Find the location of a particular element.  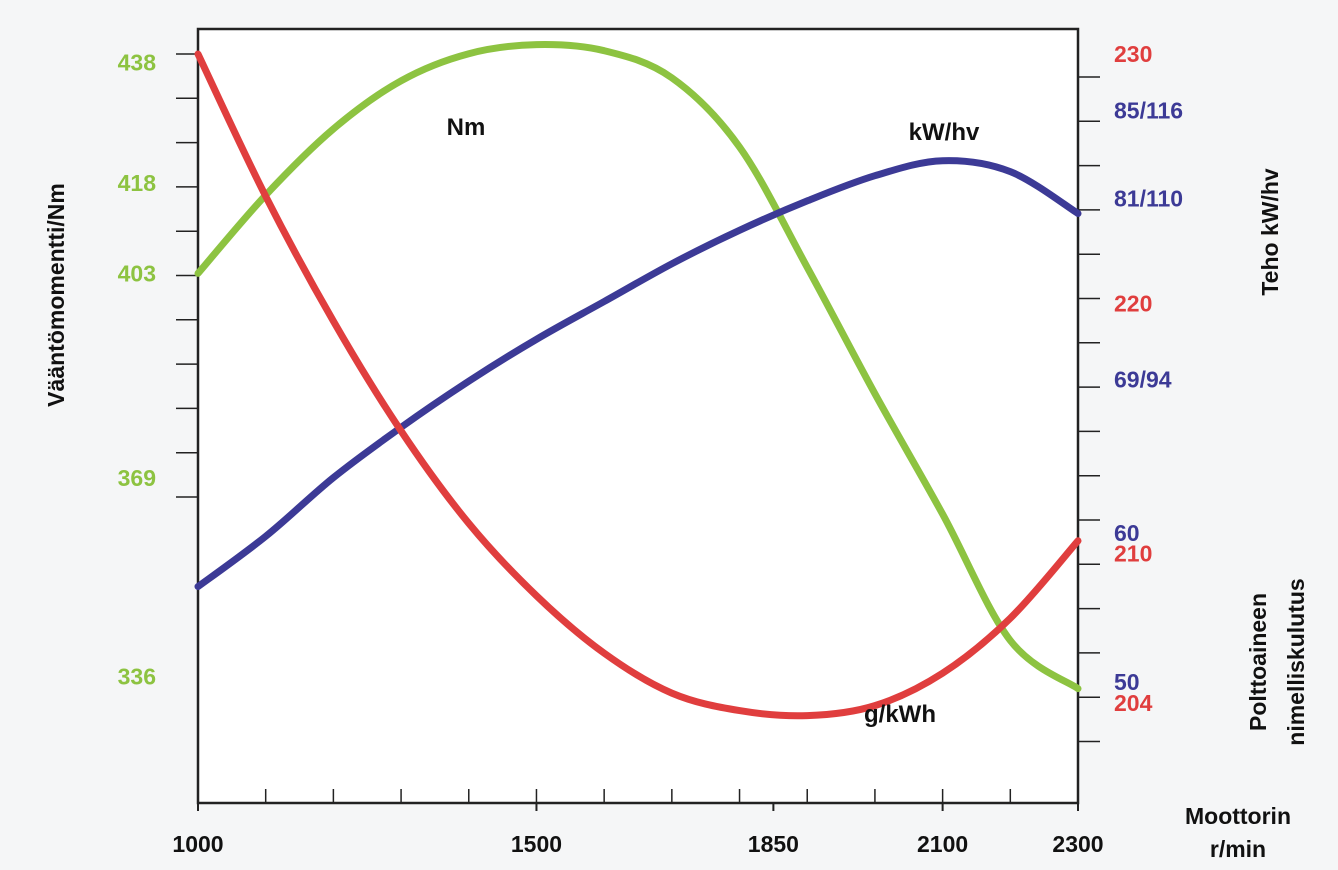

right-lower-tick-label: 204 is located at coordinates (1133, 703).